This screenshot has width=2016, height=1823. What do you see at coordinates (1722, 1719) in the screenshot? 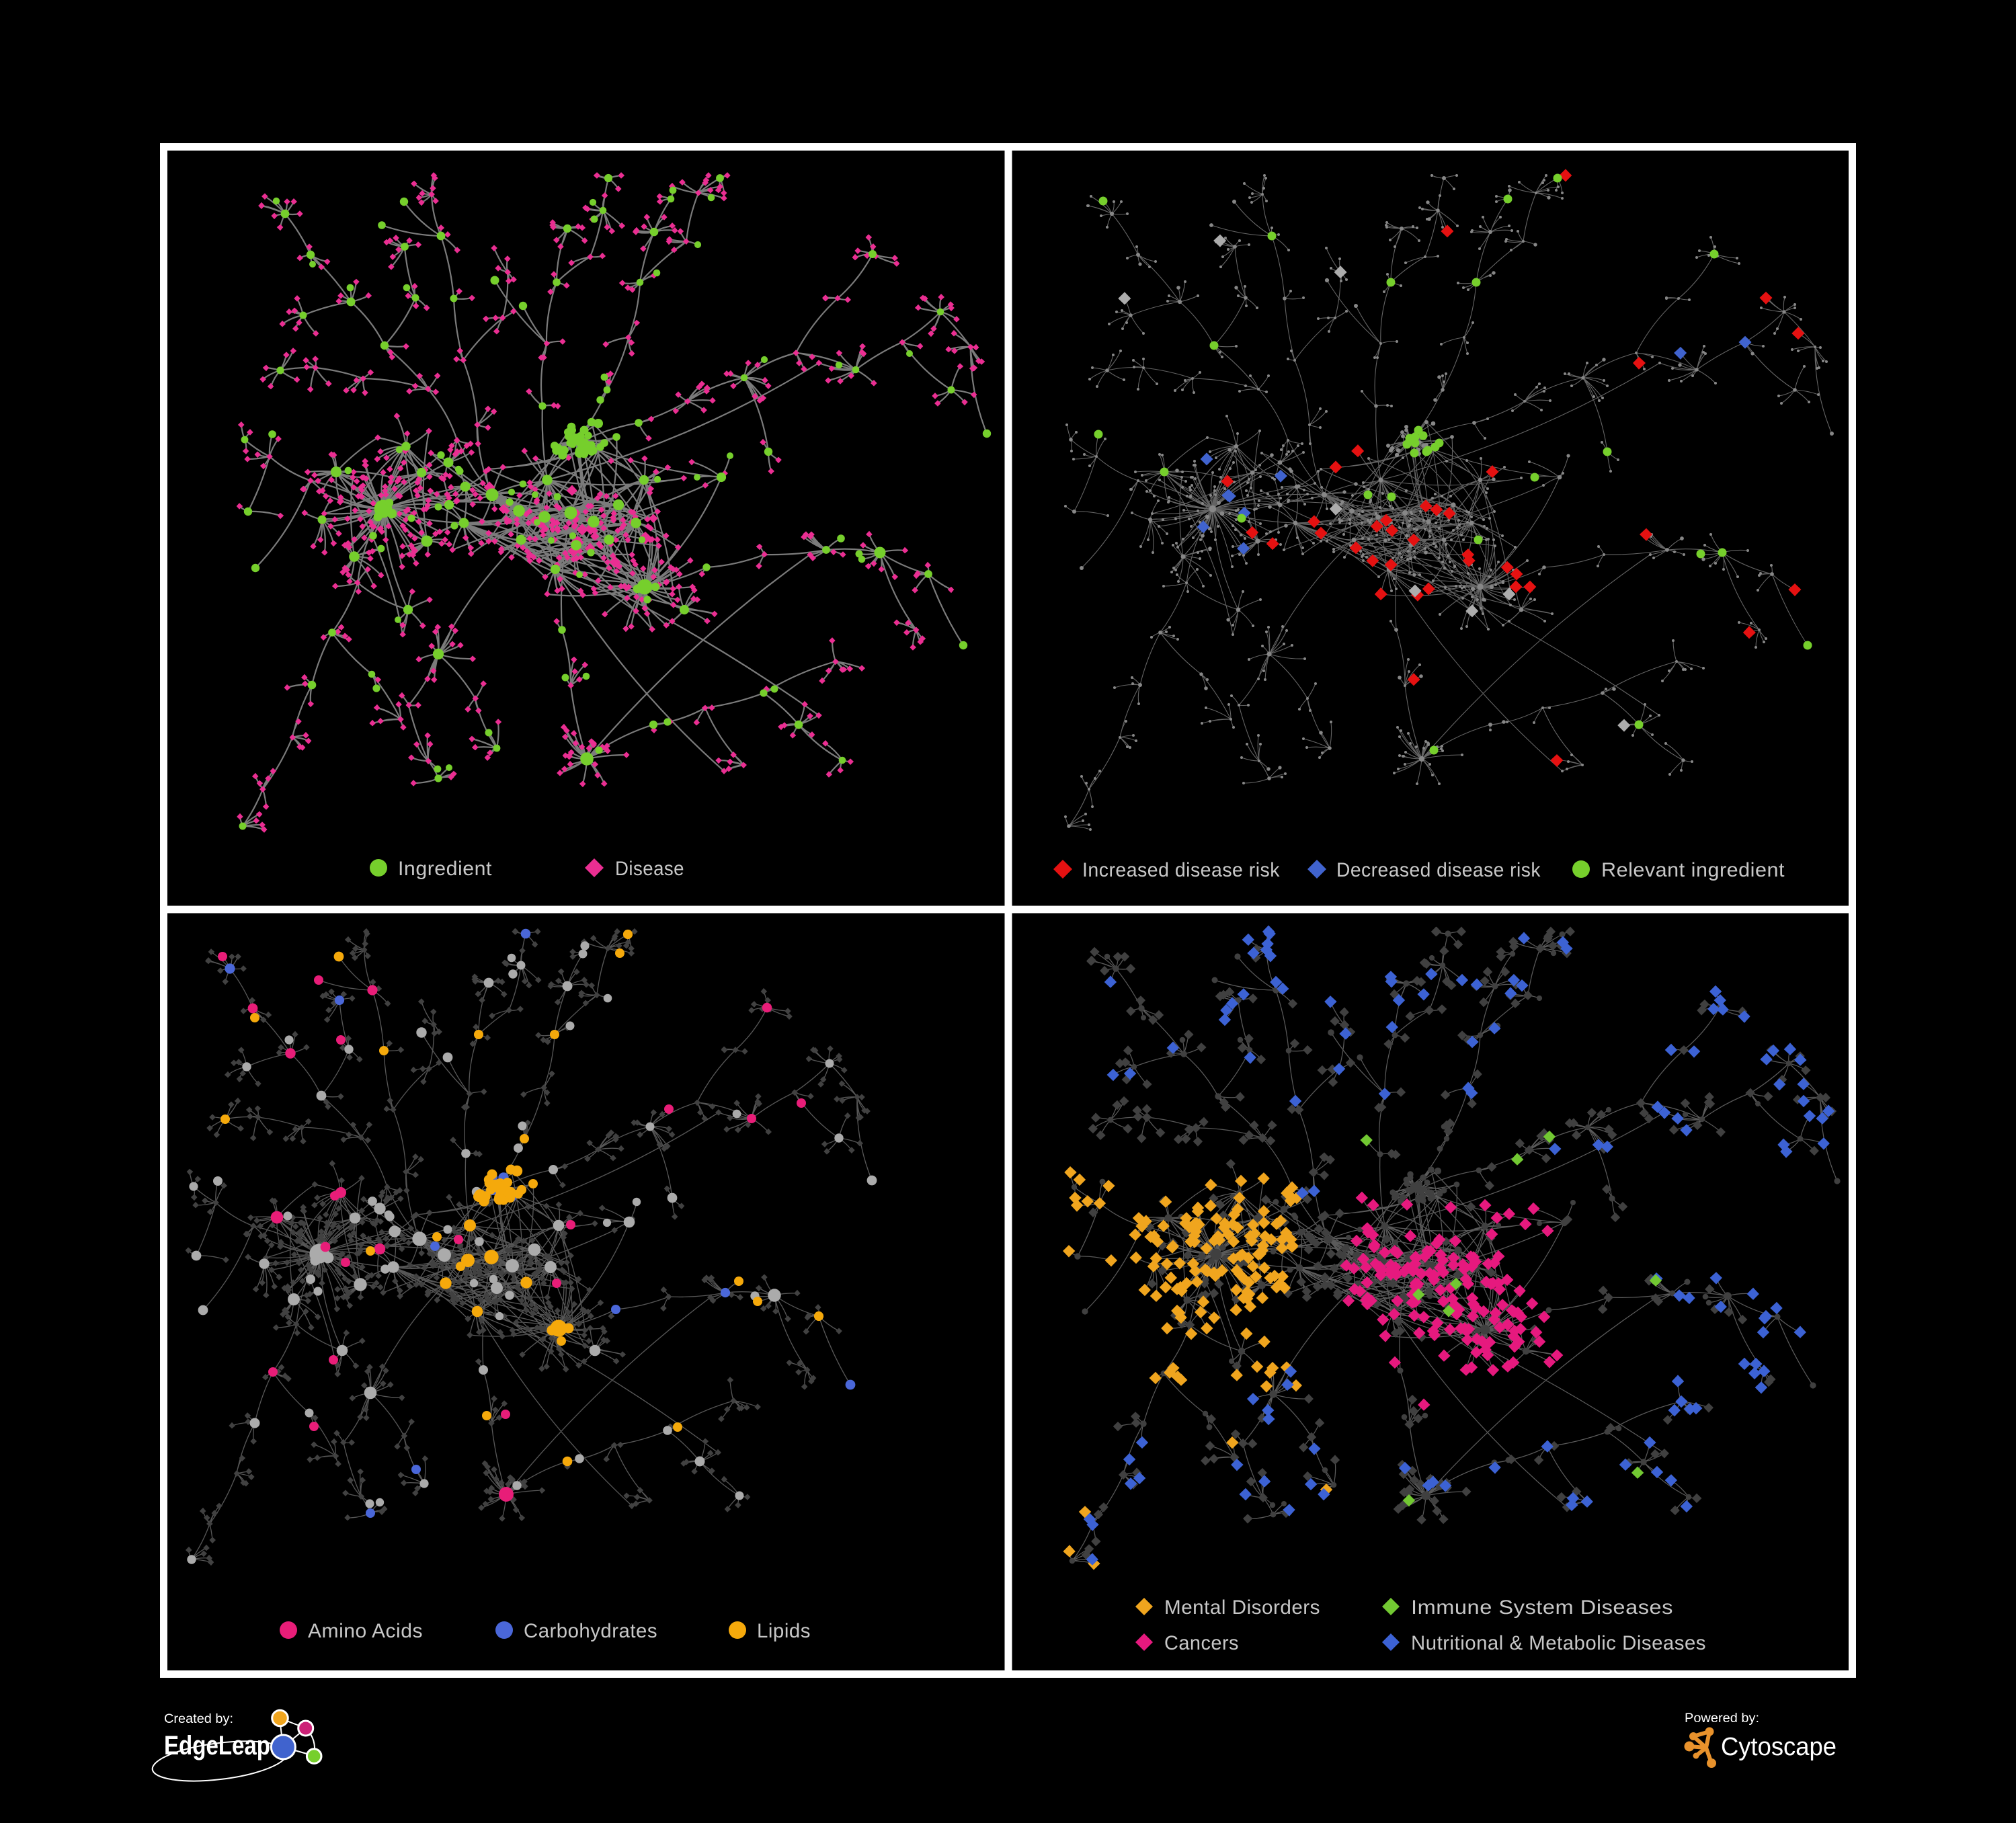
I see `svg-text: Powered by:` at bounding box center [1722, 1719].